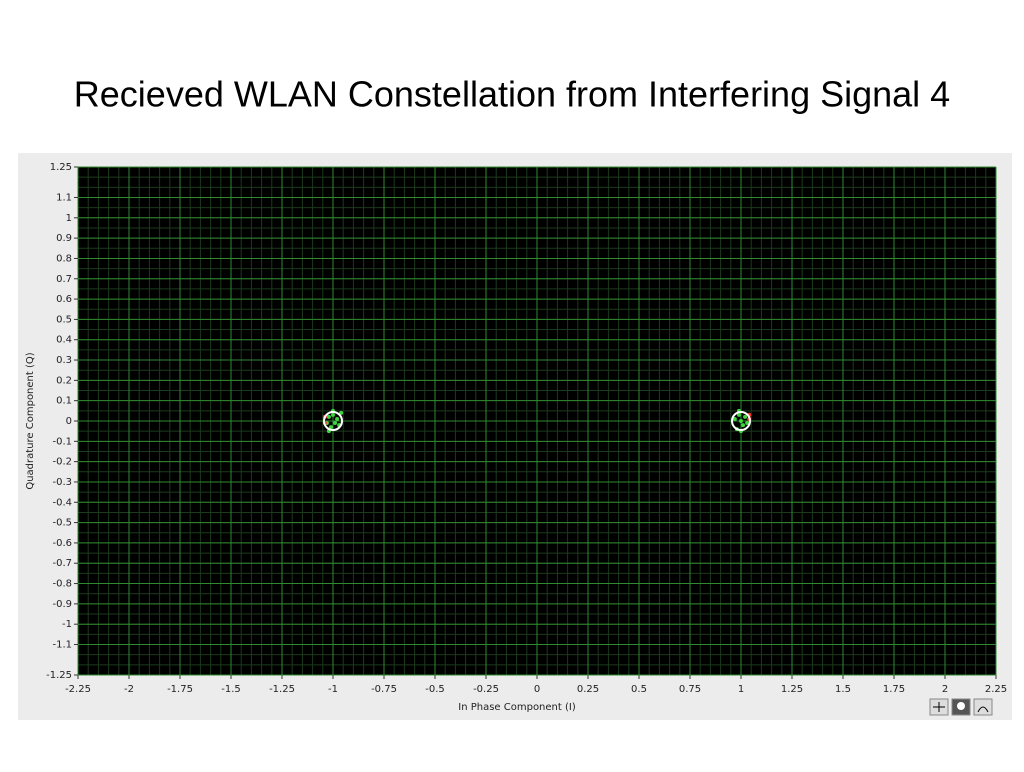  I want to click on x-tick-label: -2, so click(129, 689).